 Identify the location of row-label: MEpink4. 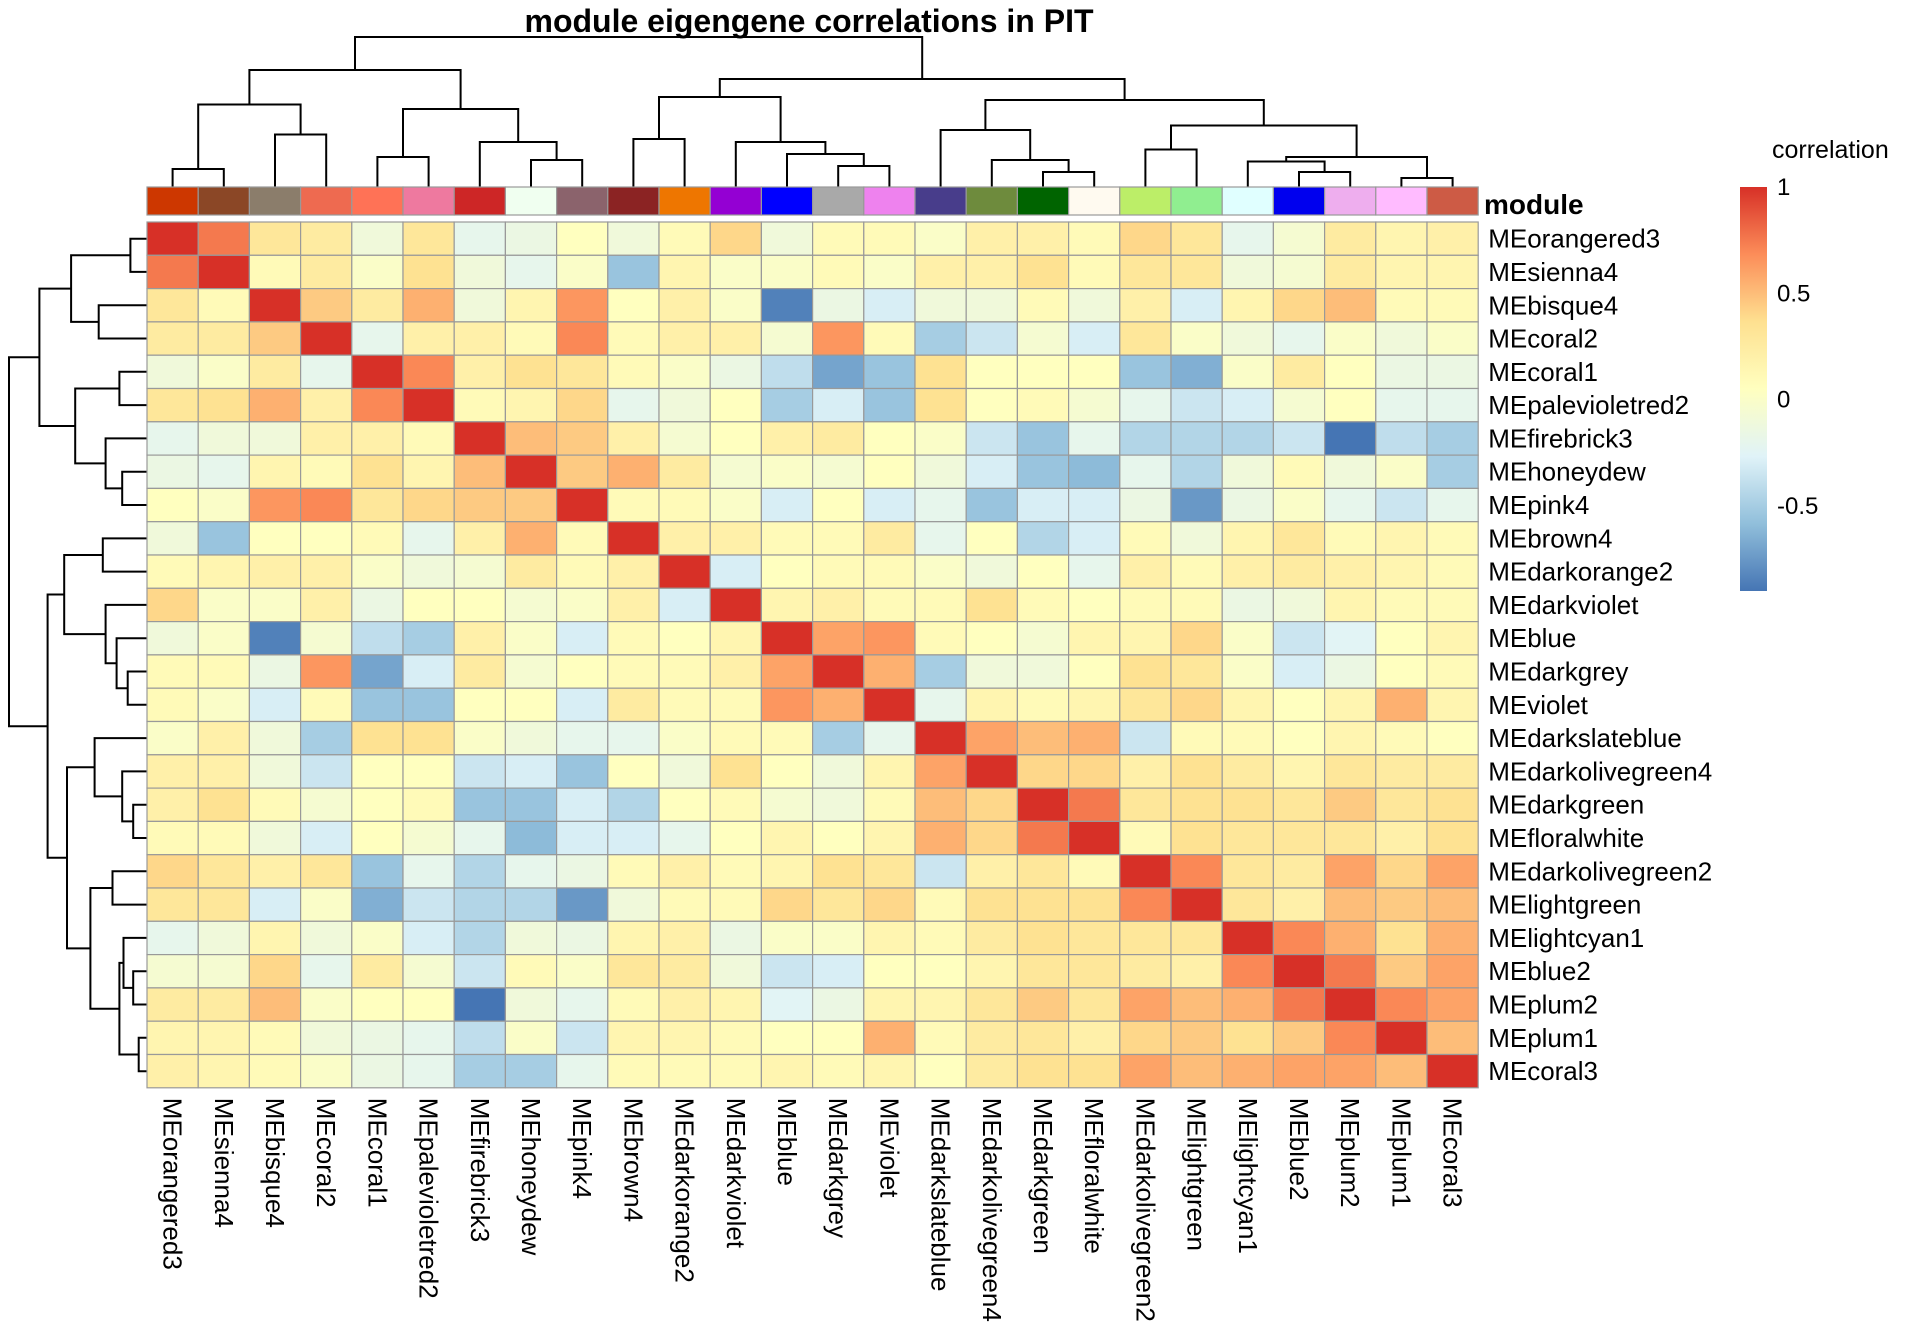
(1538, 505).